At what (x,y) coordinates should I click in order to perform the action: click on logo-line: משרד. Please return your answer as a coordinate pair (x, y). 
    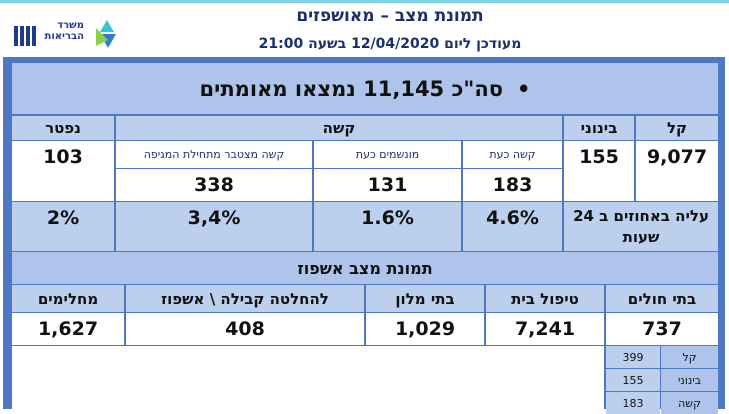
    Looking at the image, I should click on (70, 25).